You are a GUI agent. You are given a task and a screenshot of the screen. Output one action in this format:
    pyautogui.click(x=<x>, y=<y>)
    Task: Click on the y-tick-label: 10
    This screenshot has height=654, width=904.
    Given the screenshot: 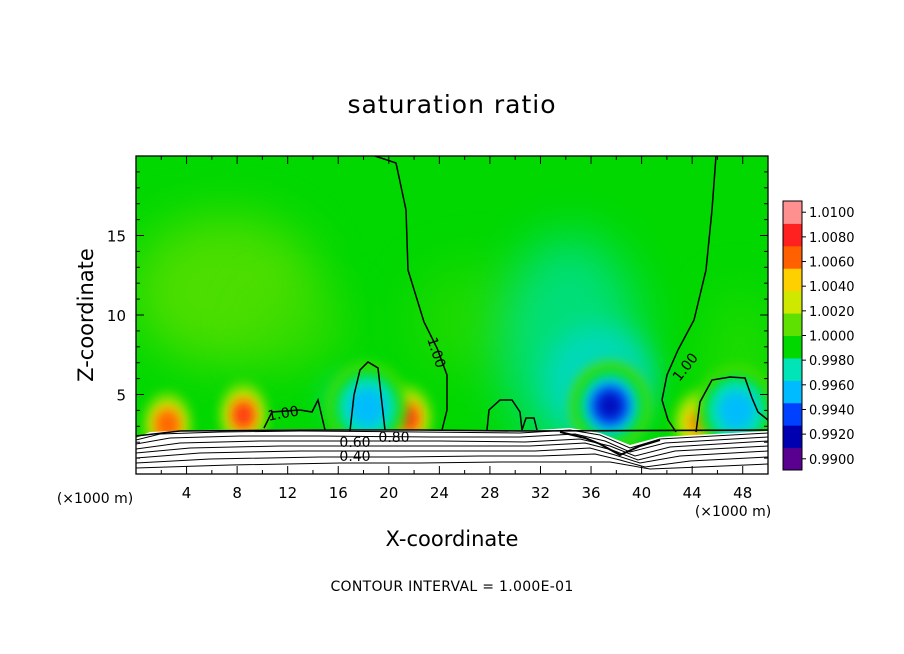 What is the action you would take?
    pyautogui.click(x=116, y=316)
    